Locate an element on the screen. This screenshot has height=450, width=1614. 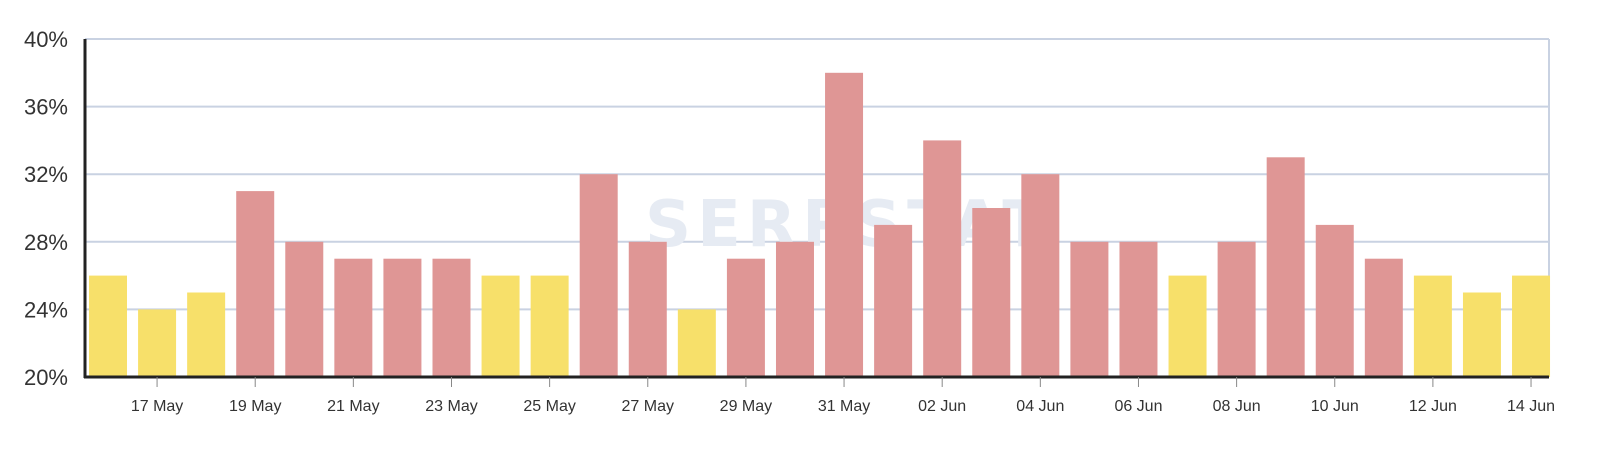
y-tick-label: 28% is located at coordinates (46, 242).